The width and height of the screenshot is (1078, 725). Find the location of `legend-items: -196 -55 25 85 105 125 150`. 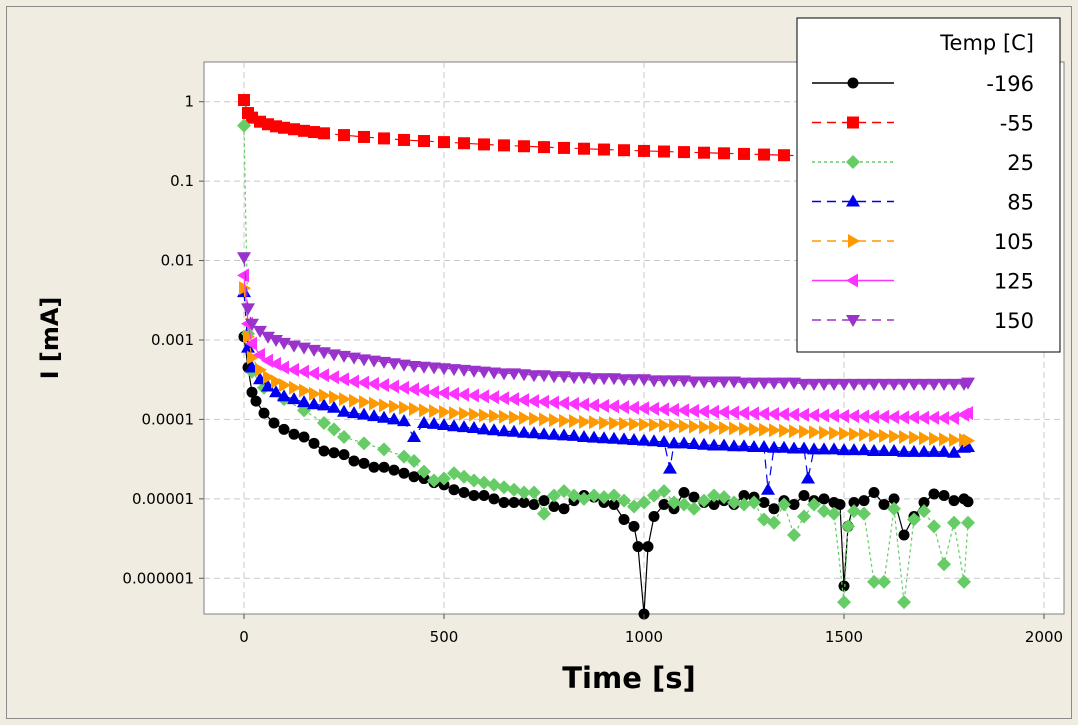

legend-items: -196 -55 25 85 105 125 150 is located at coordinates (923, 202).